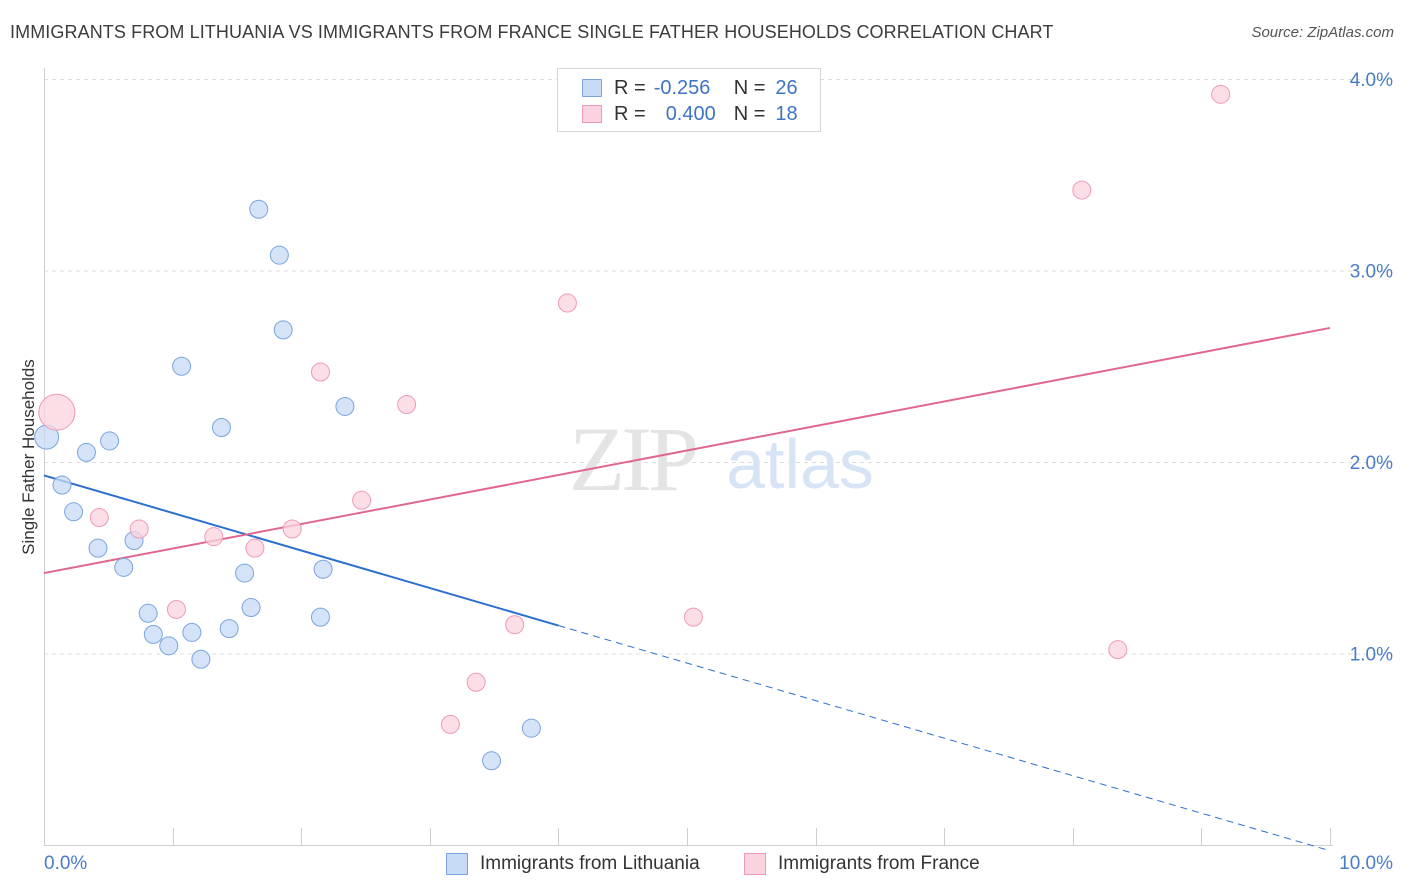 The height and width of the screenshot is (892, 1406). I want to click on series-label-lithuania: Immigrants from Lithuania, so click(590, 863).